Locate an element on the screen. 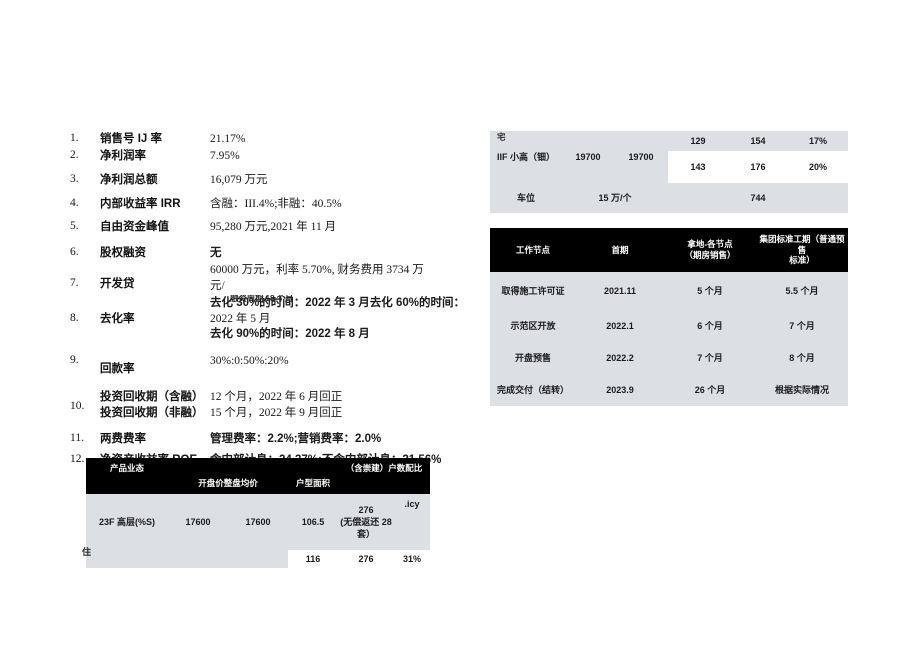 The image size is (920, 651). list-item-number: 6. is located at coordinates (74, 251).